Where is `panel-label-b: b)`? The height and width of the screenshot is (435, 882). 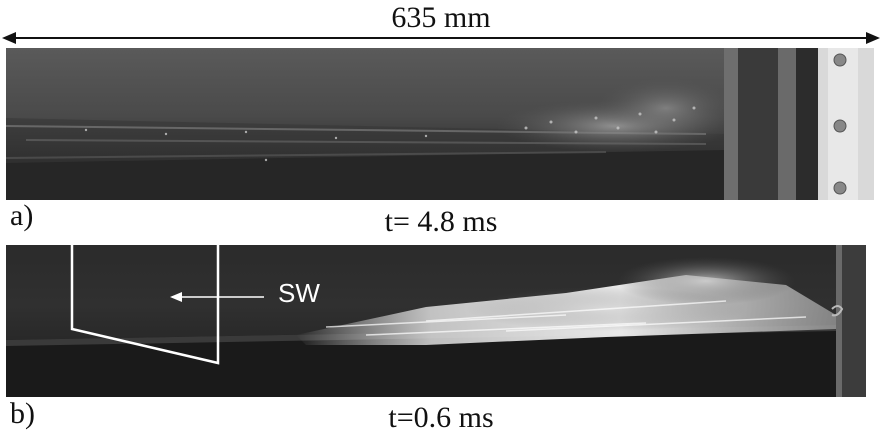
panel-label-b: b) is located at coordinates (22, 413).